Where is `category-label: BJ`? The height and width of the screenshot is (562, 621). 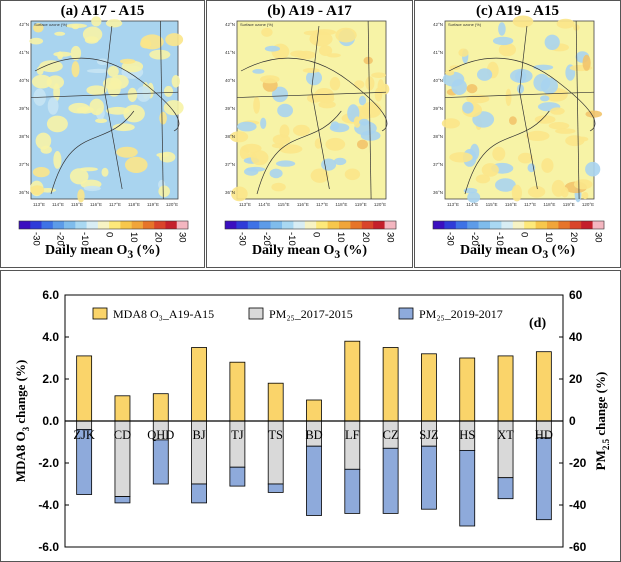 category-label: BJ is located at coordinates (198, 435).